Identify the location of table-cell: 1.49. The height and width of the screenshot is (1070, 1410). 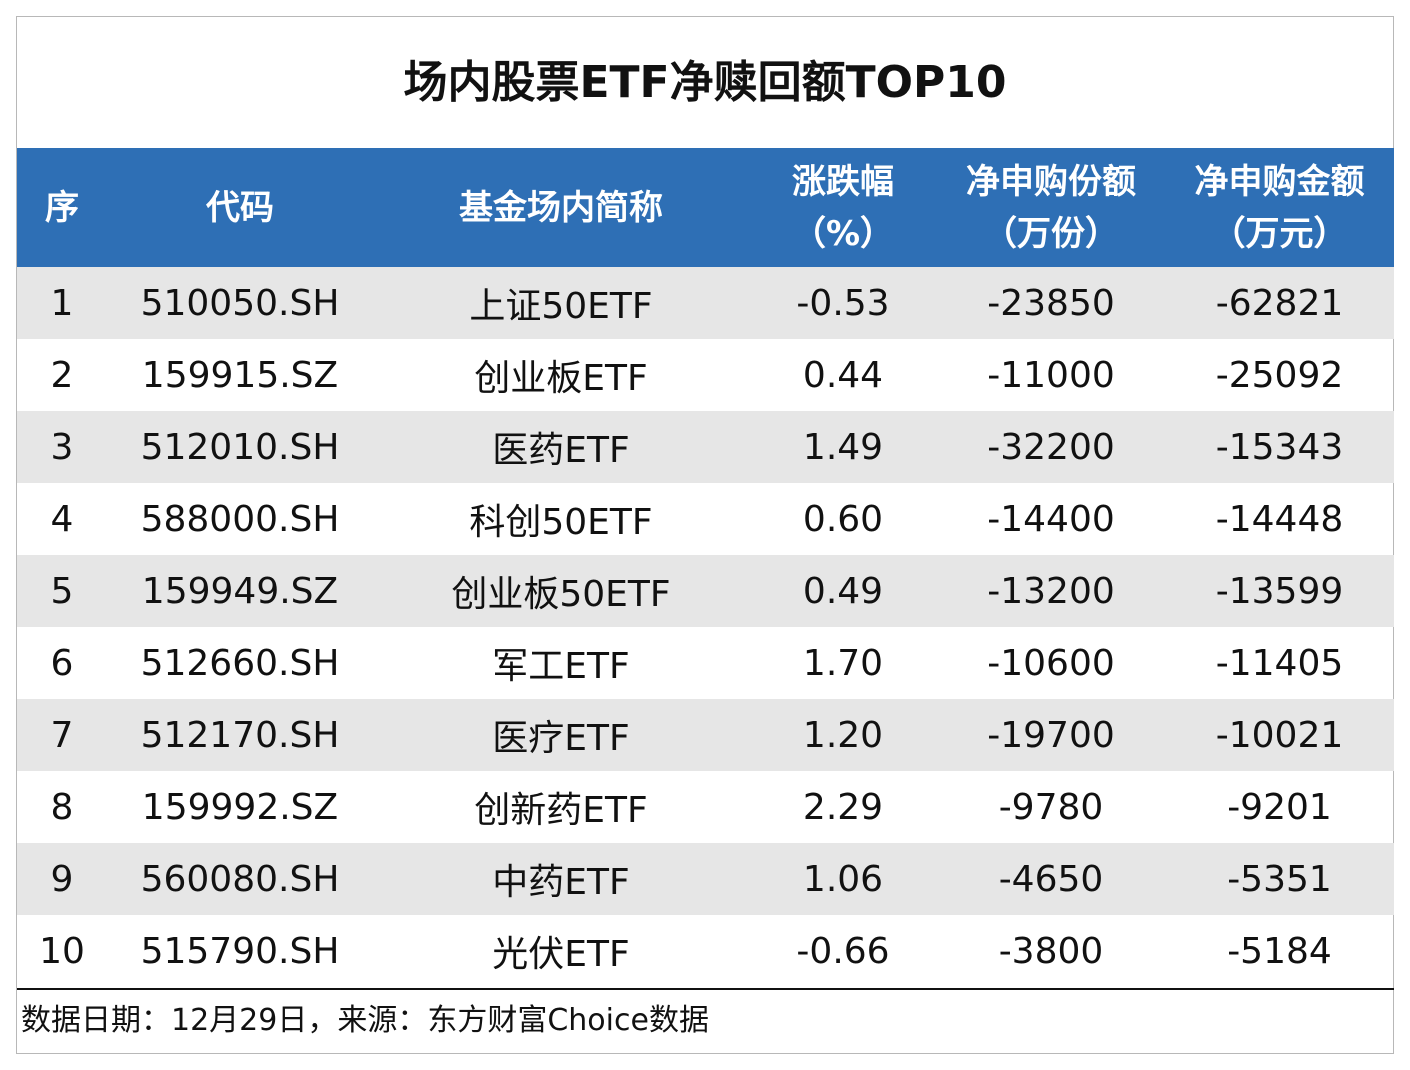
(843, 447).